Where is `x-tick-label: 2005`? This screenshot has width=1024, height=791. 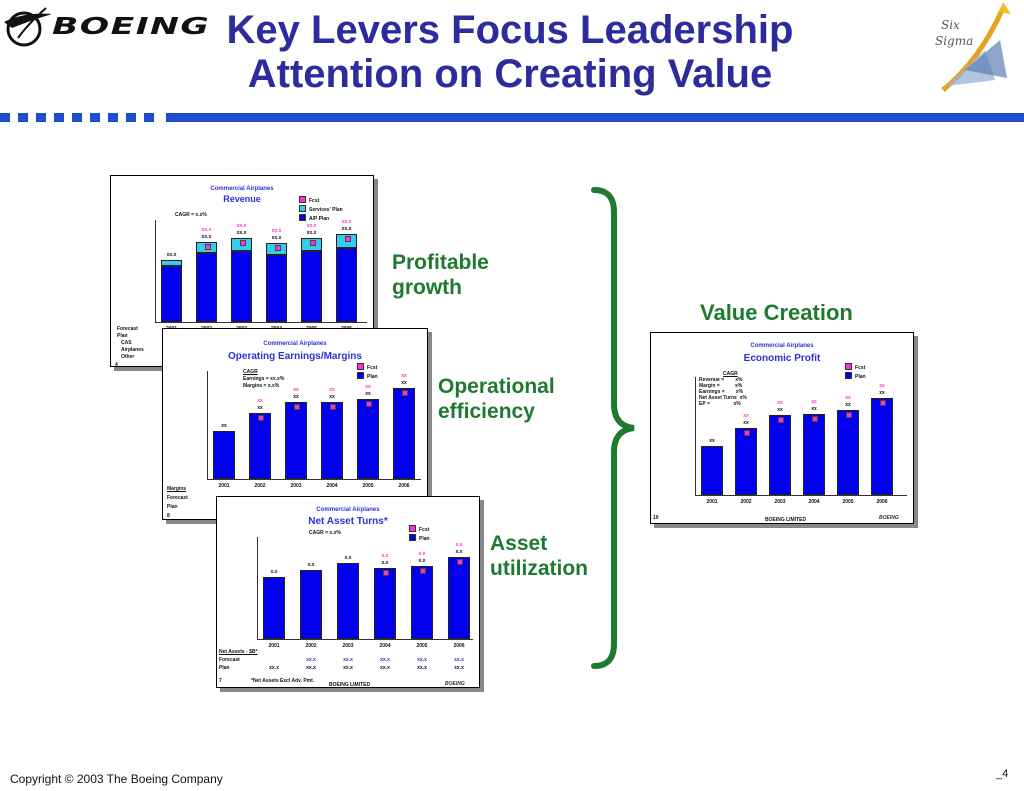 x-tick-label: 2005 is located at coordinates (368, 486).